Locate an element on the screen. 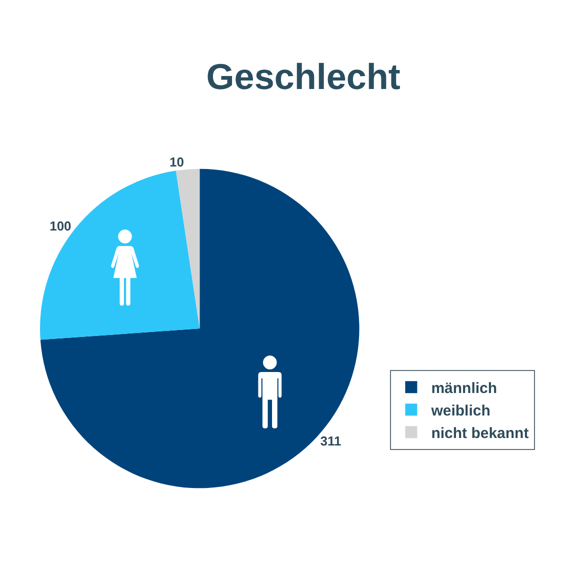  chart-title: Geschlecht is located at coordinates (303, 77).